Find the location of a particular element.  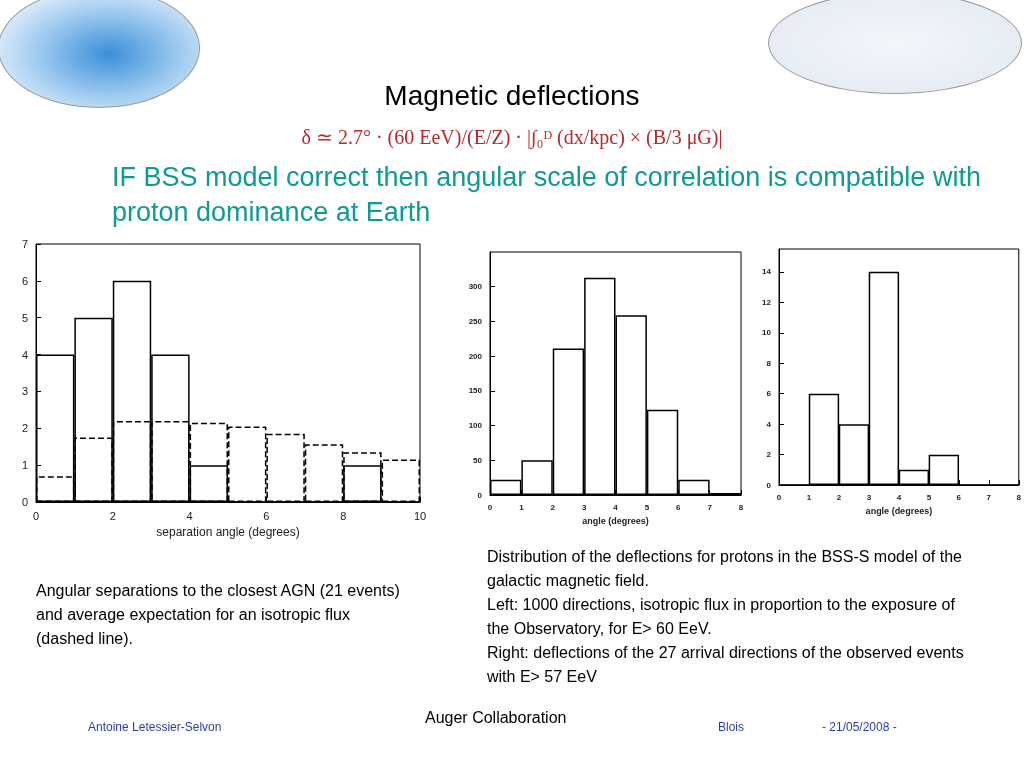

y-tick-label: 5 is located at coordinates (24, 317).